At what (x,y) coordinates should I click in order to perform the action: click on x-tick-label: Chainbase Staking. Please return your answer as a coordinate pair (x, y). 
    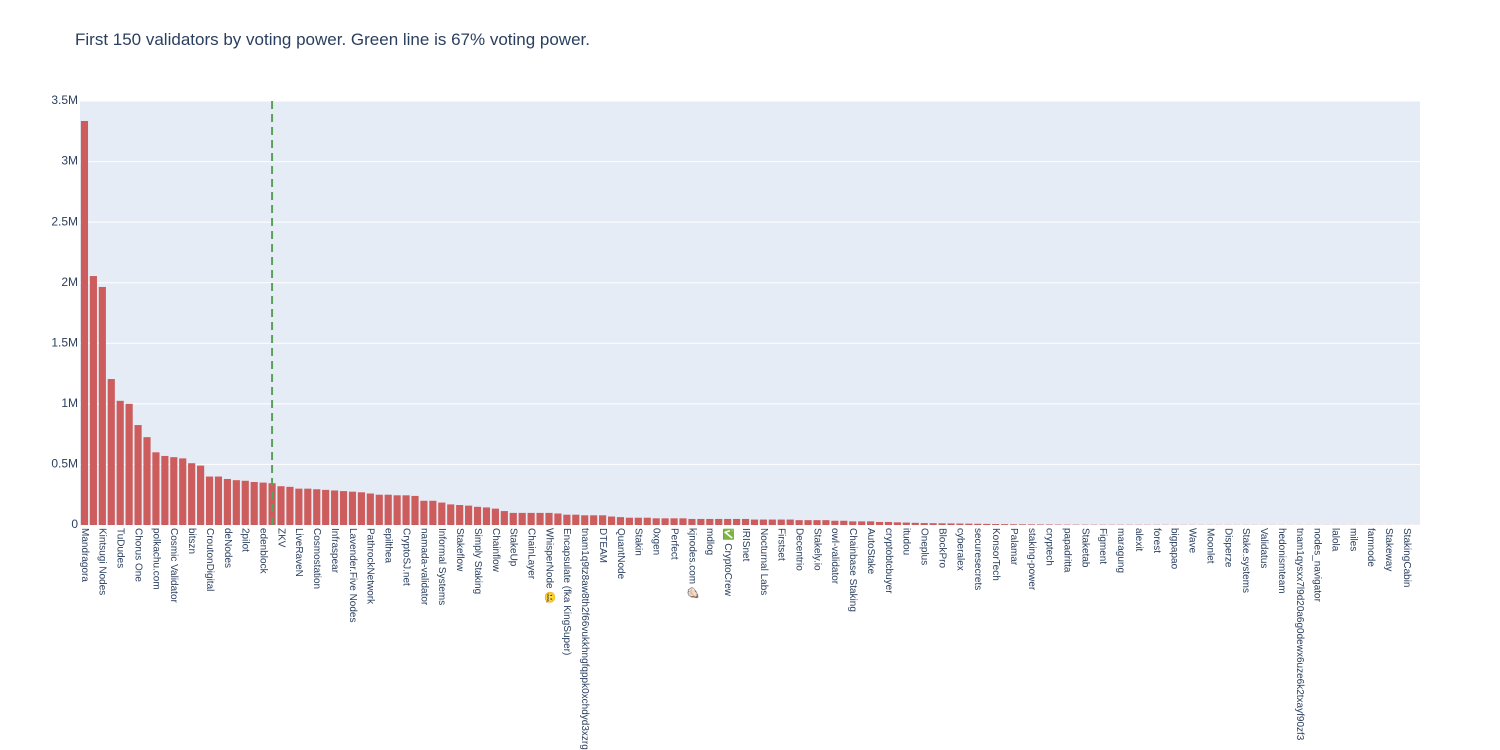
    Looking at the image, I should click on (852, 570).